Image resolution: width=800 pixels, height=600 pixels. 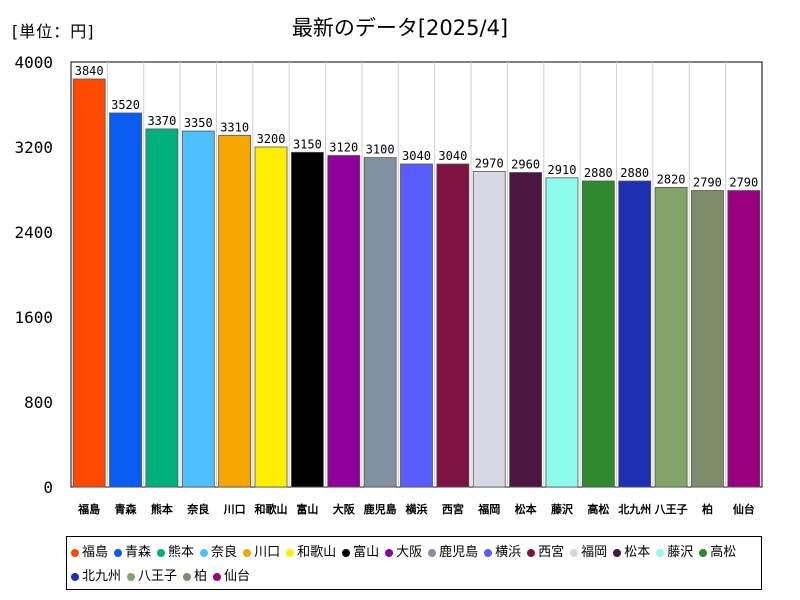 I want to click on x-tick-label: 鹿児島, so click(x=380, y=509).